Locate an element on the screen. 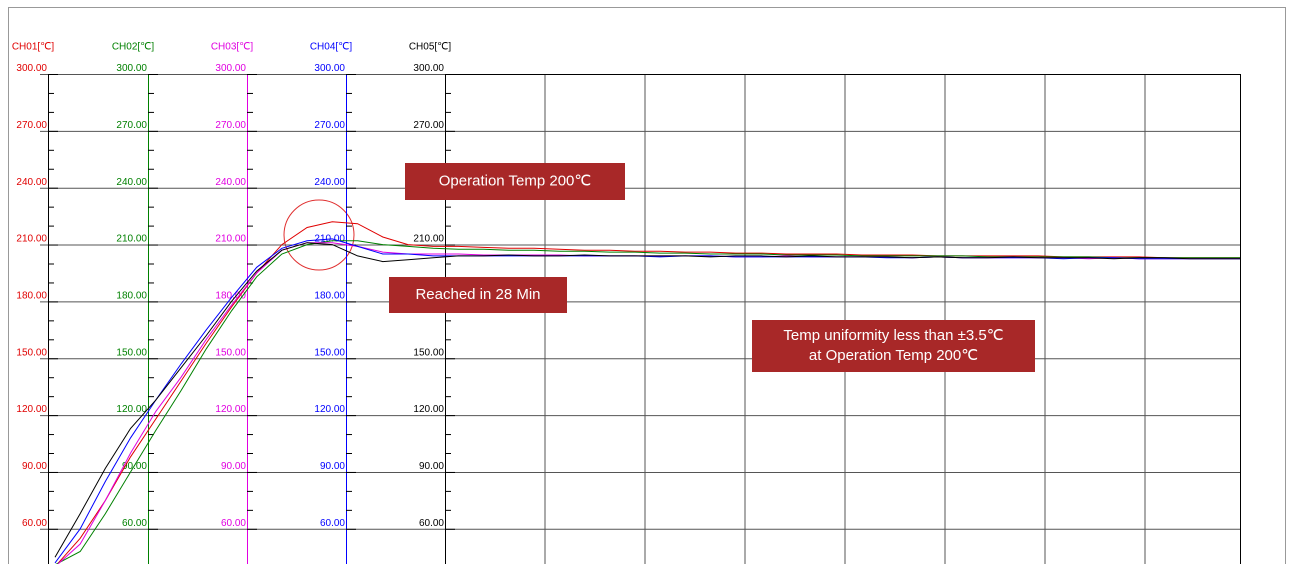  annotation-text: Reached in 28 Min is located at coordinates (477, 294).